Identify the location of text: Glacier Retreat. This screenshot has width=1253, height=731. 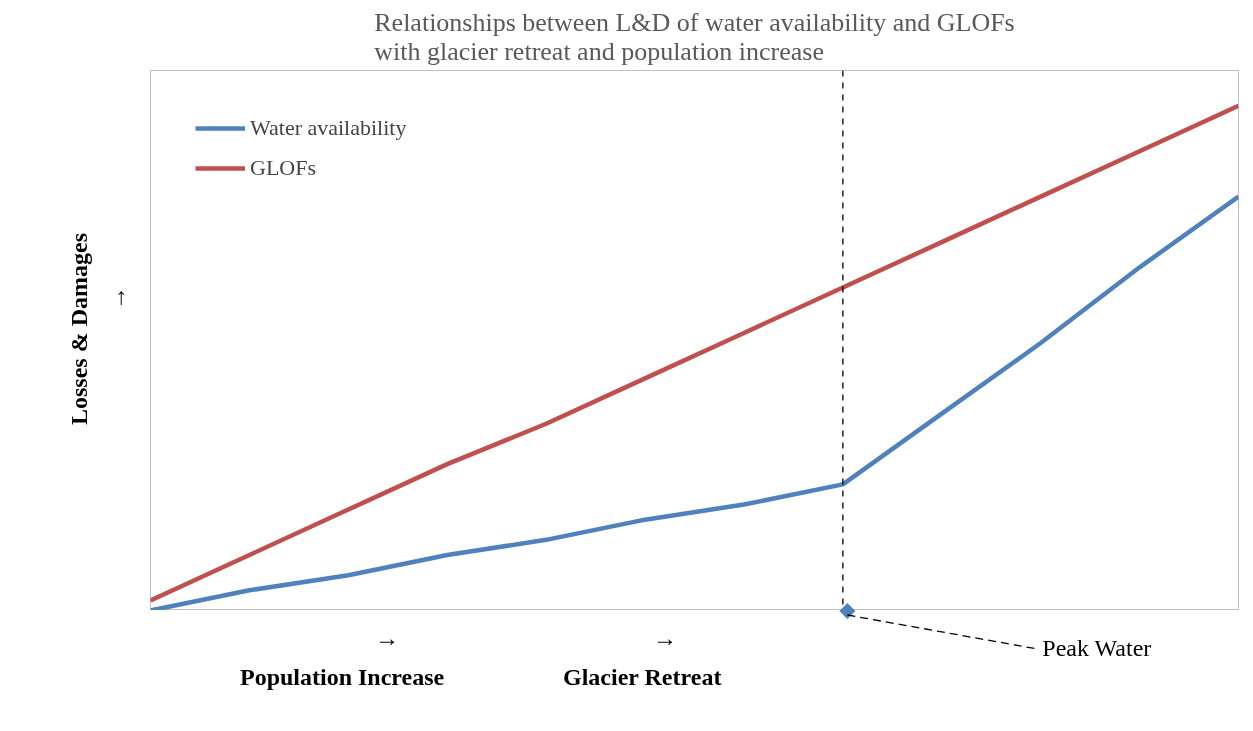
(642, 677).